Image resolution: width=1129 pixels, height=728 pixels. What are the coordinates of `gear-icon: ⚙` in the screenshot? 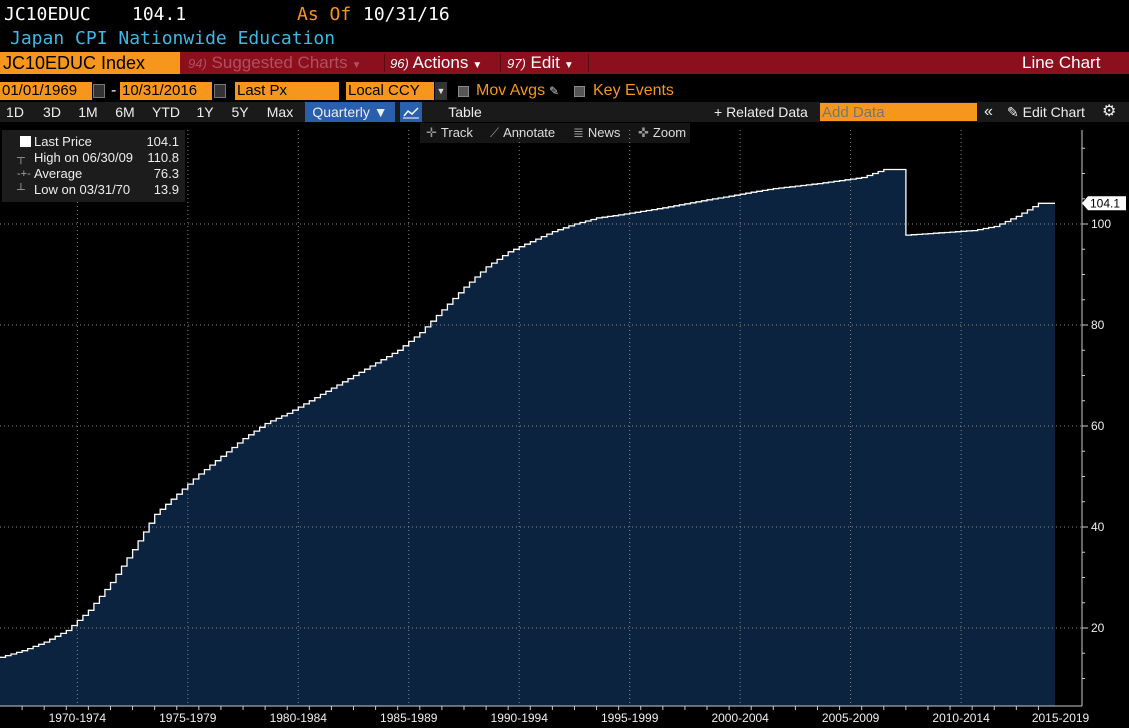 It's located at (1109, 111).